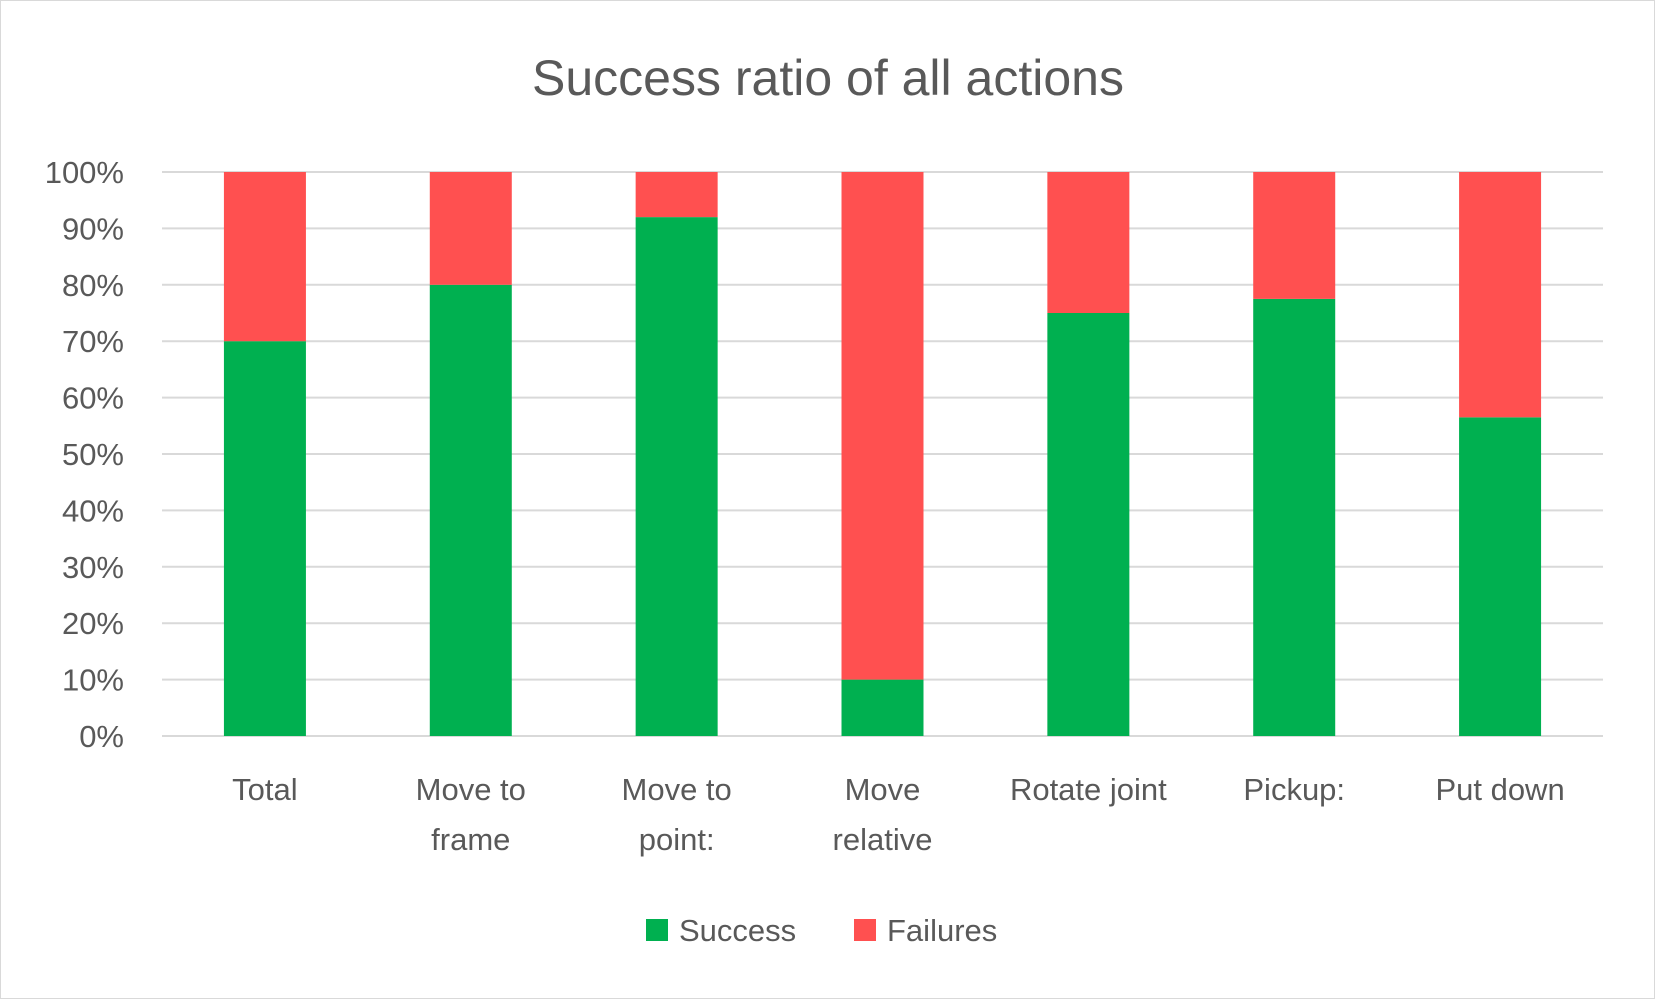  I want to click on x-category-label: point:, so click(677, 839).